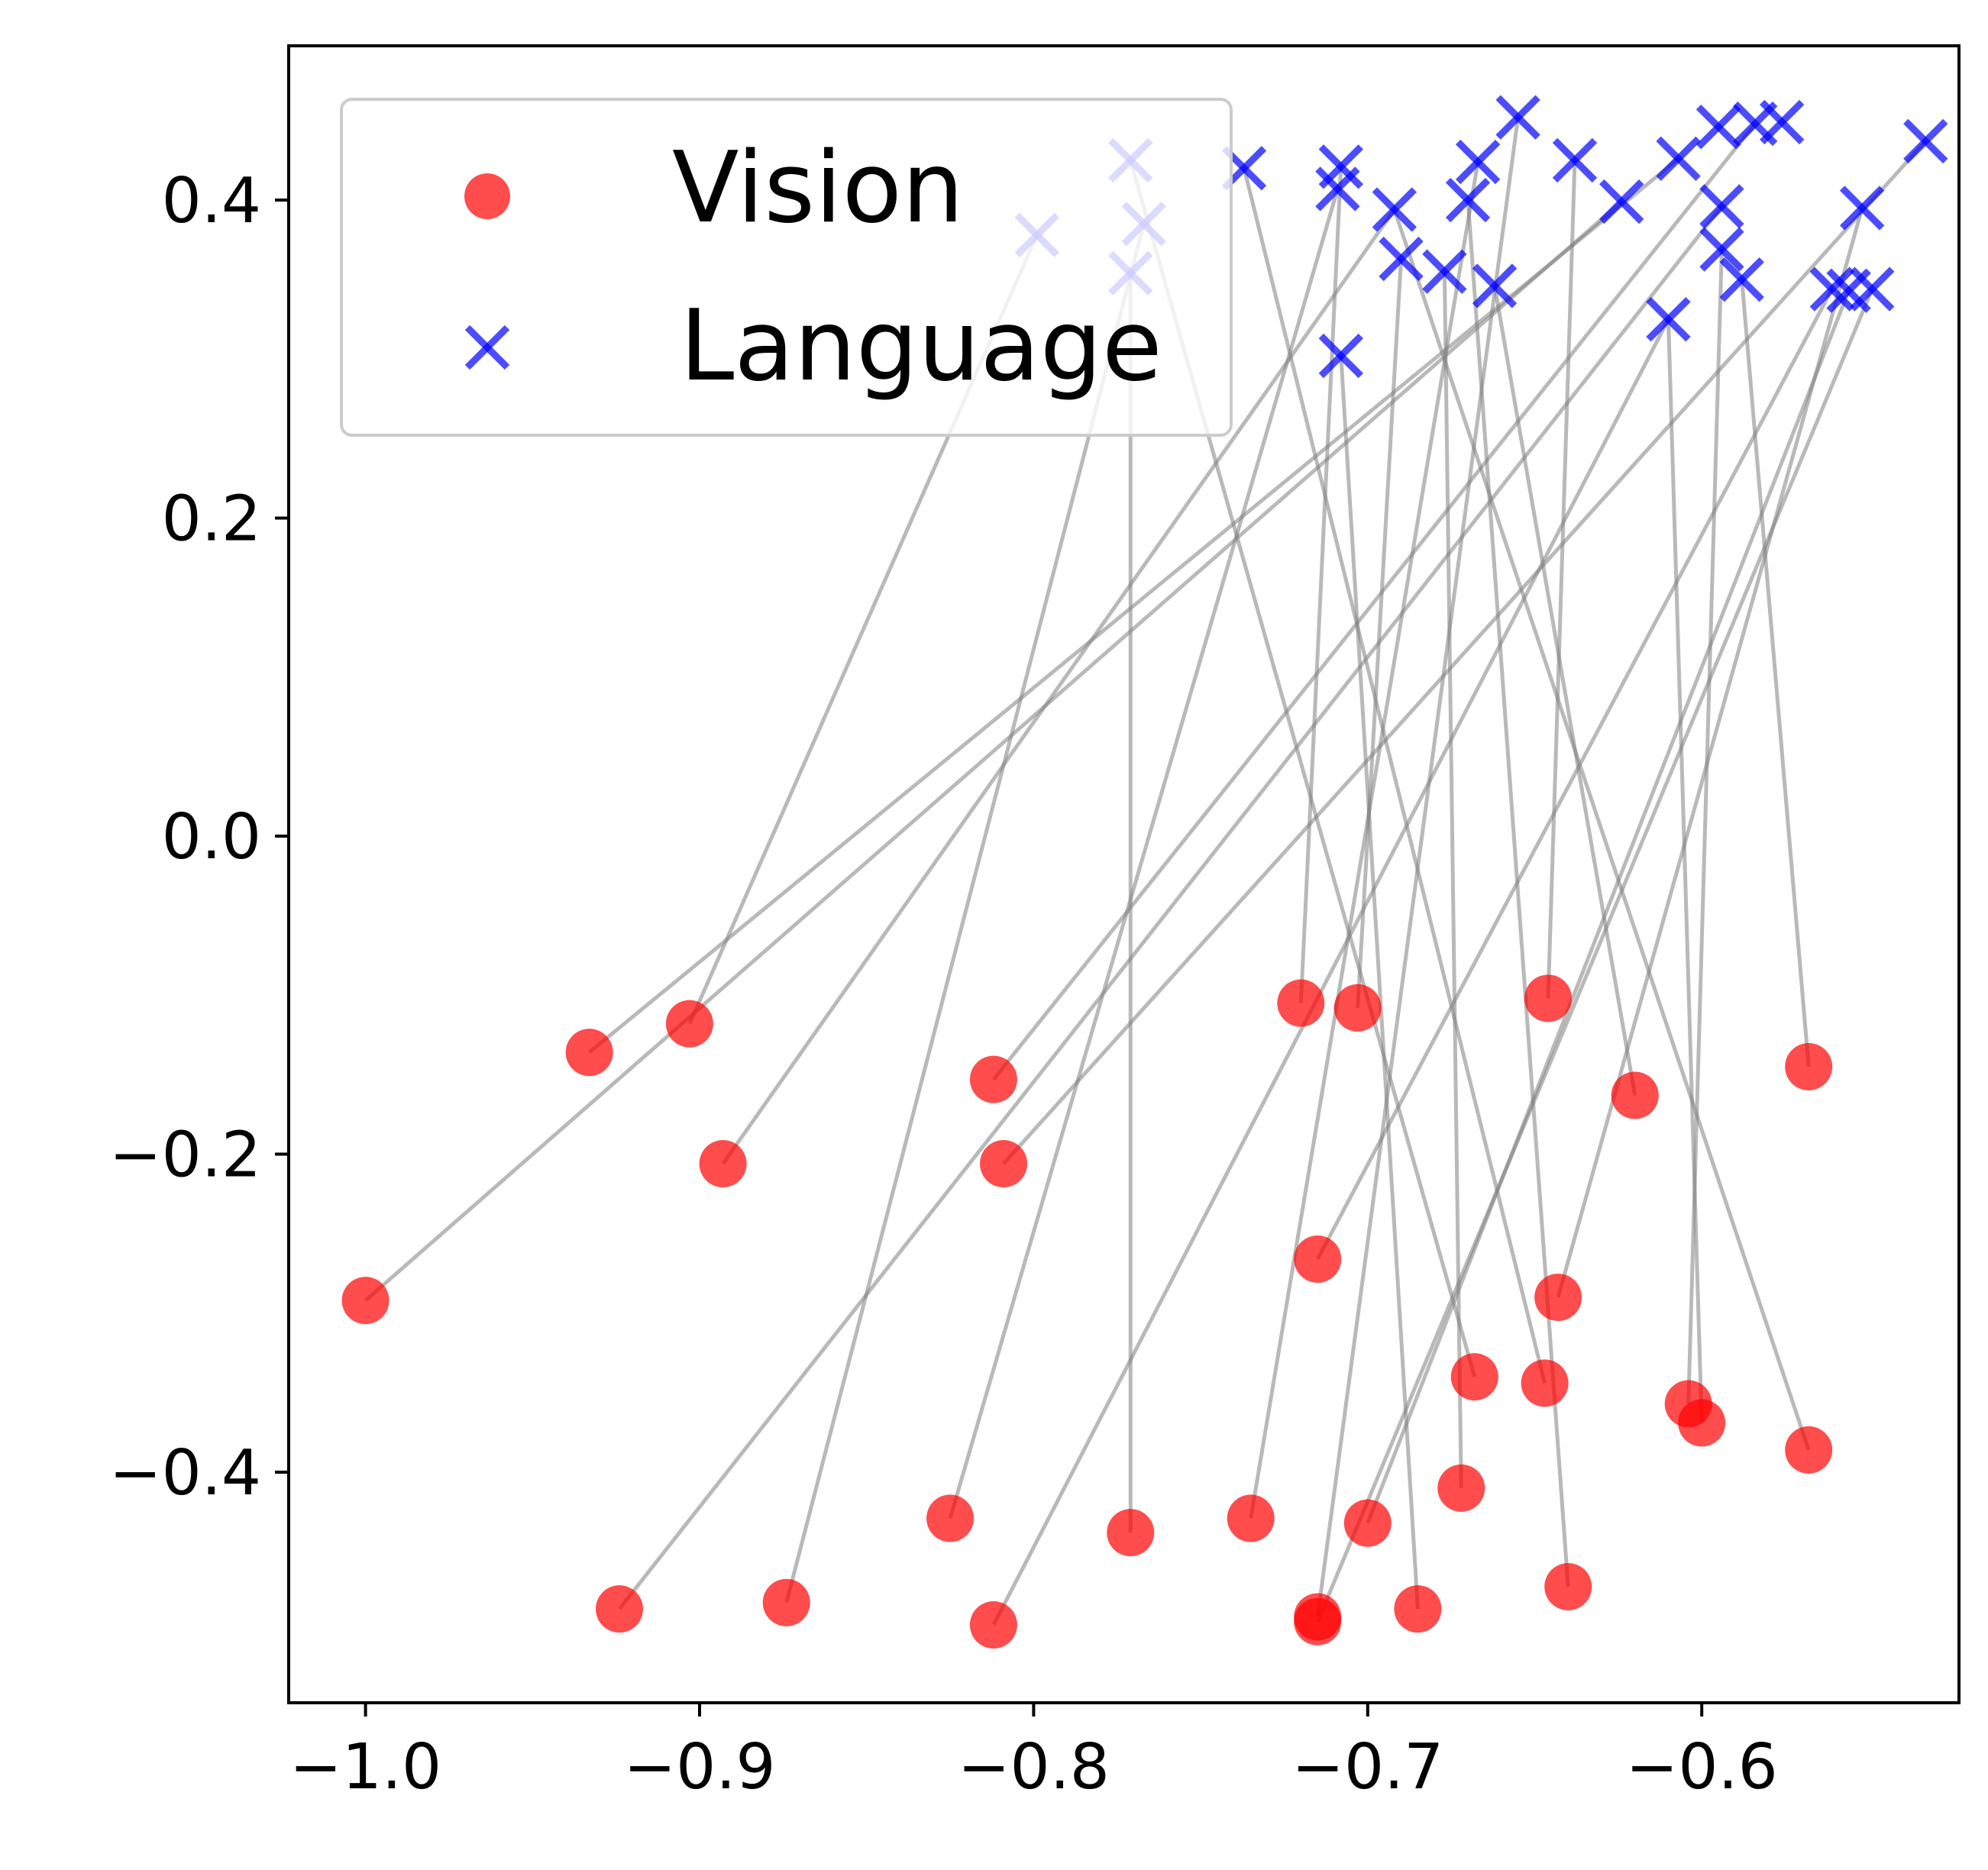 The height and width of the screenshot is (1870, 1988). I want to click on y-tick-label: 0.4, so click(211, 201).